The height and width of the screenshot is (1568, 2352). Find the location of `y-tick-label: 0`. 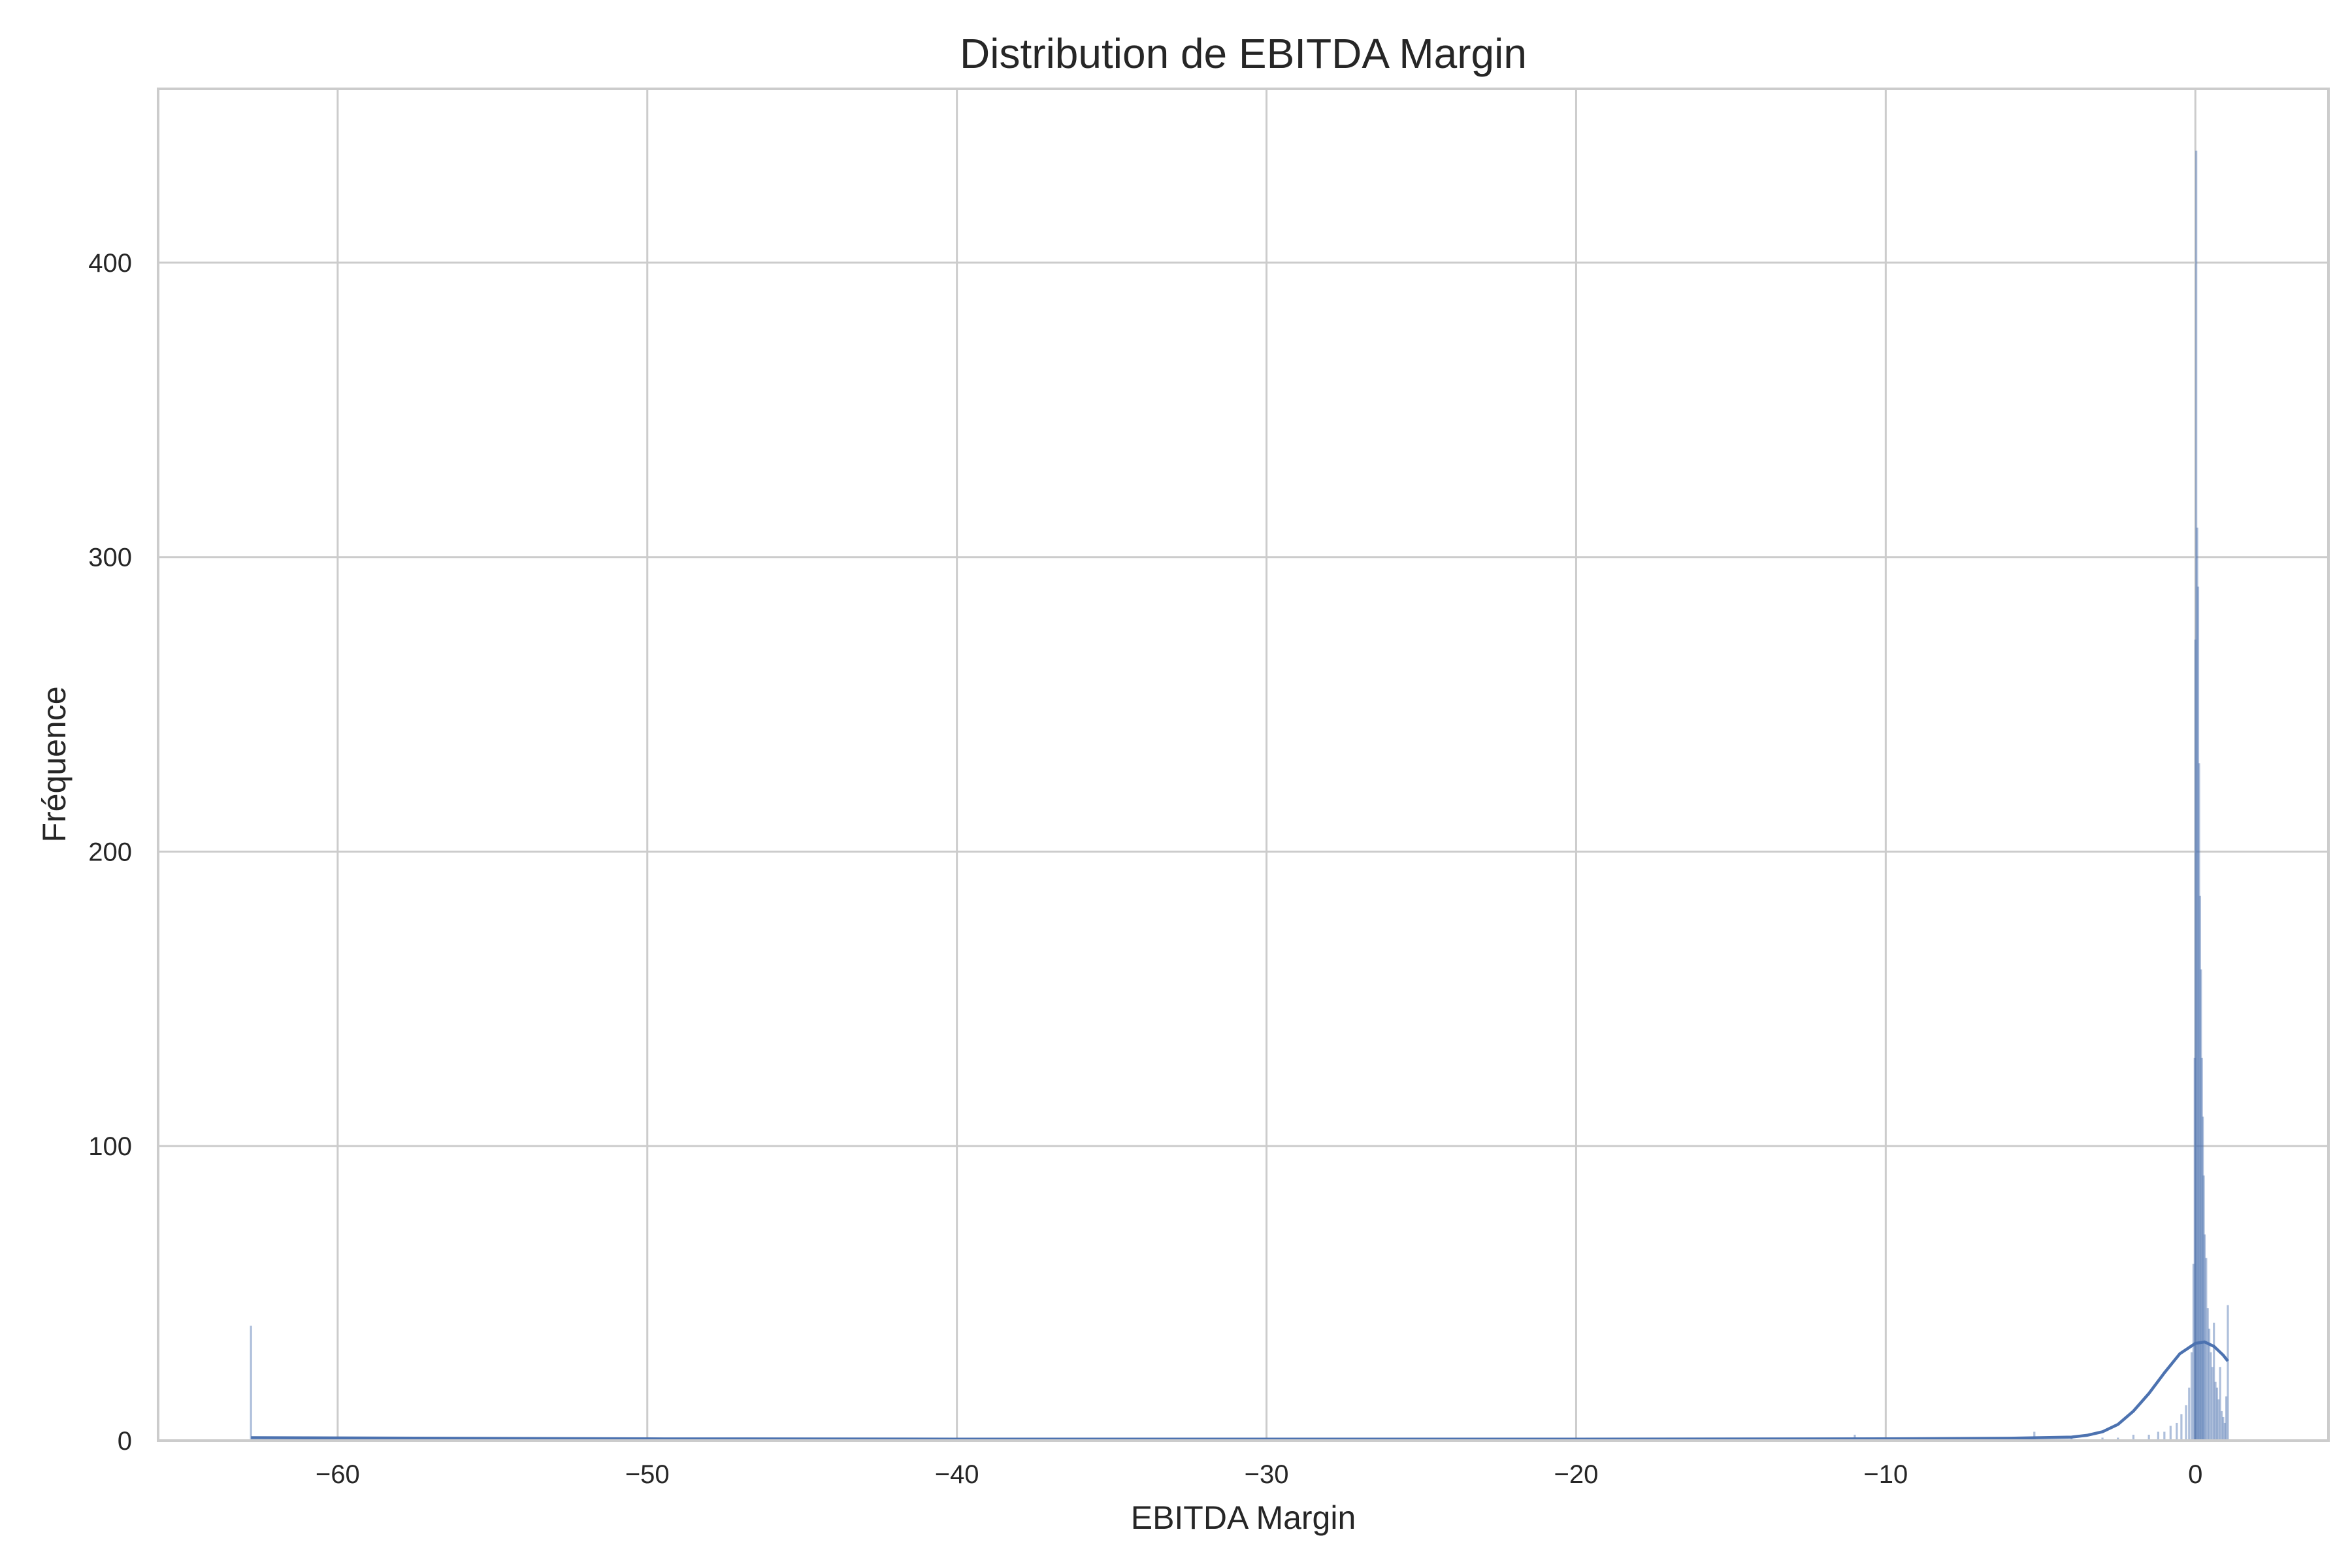

y-tick-label: 0 is located at coordinates (125, 1441).